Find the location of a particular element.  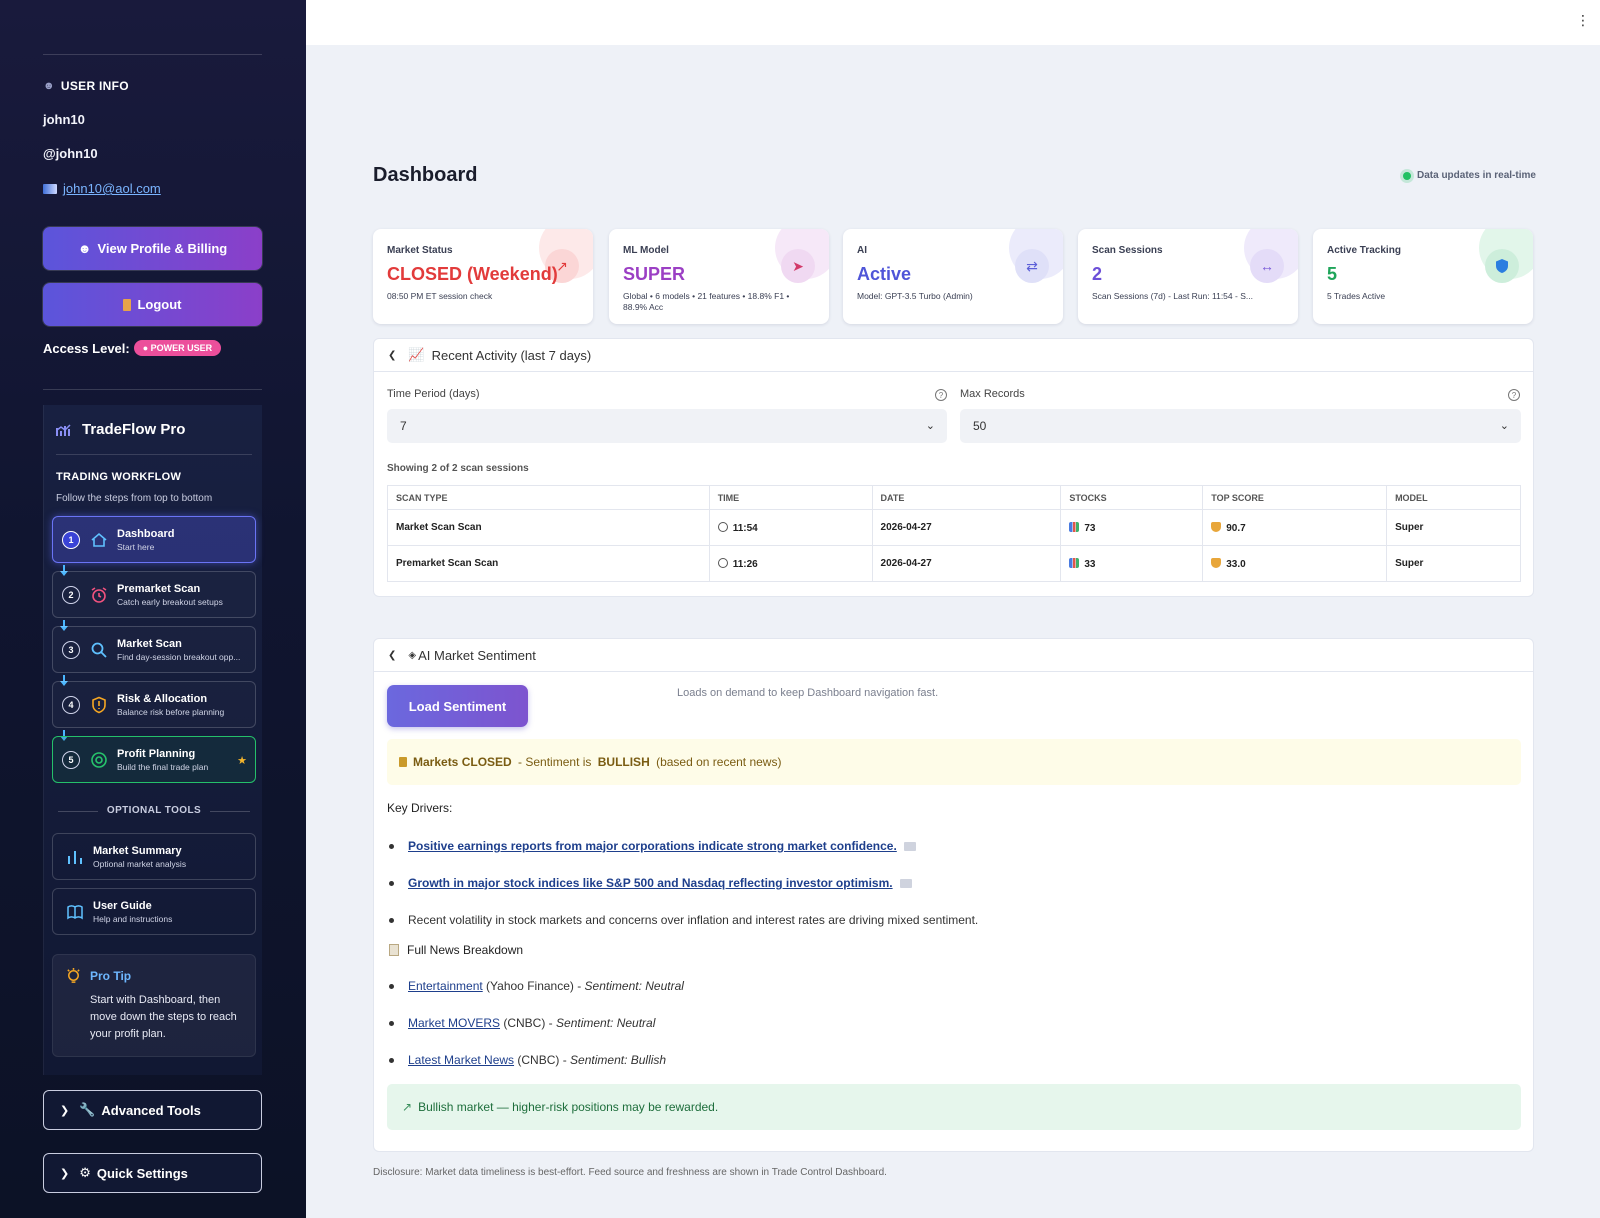

access-level: Access Level: ● POWER USER is located at coordinates (132, 348).